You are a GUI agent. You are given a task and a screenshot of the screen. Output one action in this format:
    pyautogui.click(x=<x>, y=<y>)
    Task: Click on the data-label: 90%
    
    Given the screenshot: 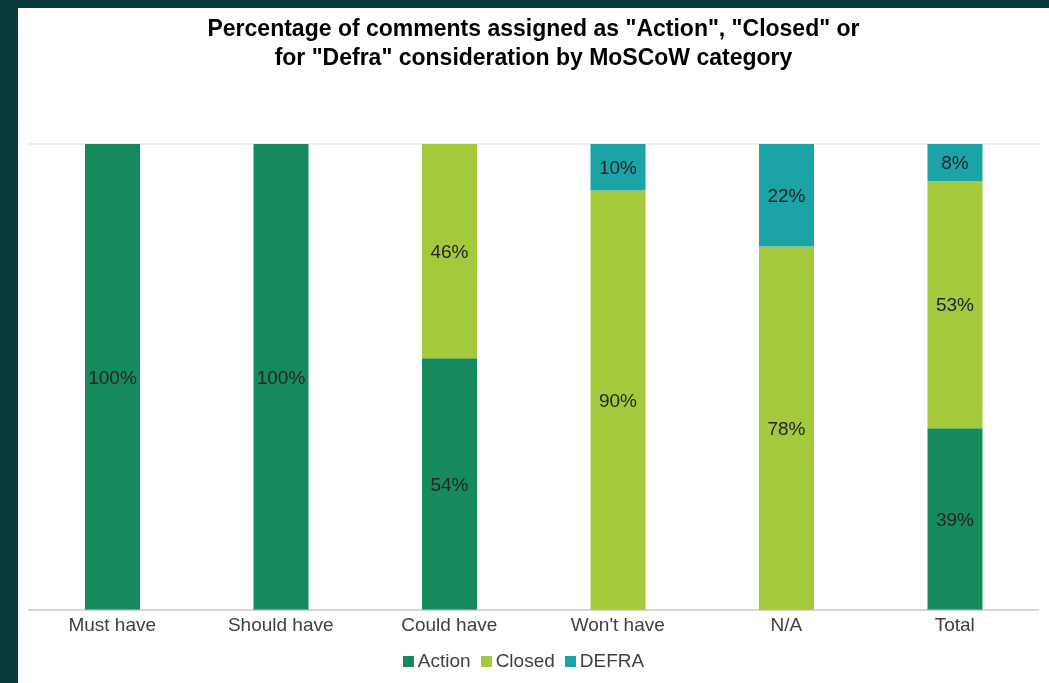 What is the action you would take?
    pyautogui.click(x=618, y=400)
    